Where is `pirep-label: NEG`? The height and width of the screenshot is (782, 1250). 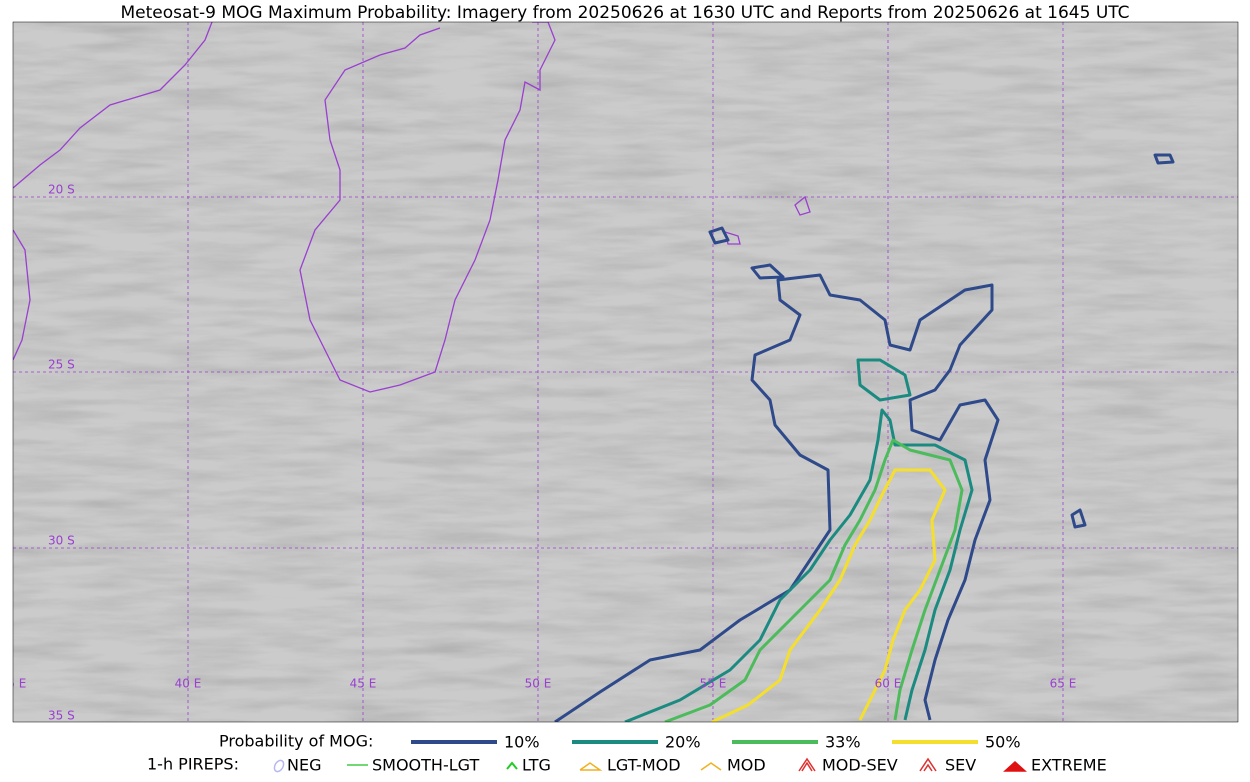
pirep-label: NEG is located at coordinates (304, 765).